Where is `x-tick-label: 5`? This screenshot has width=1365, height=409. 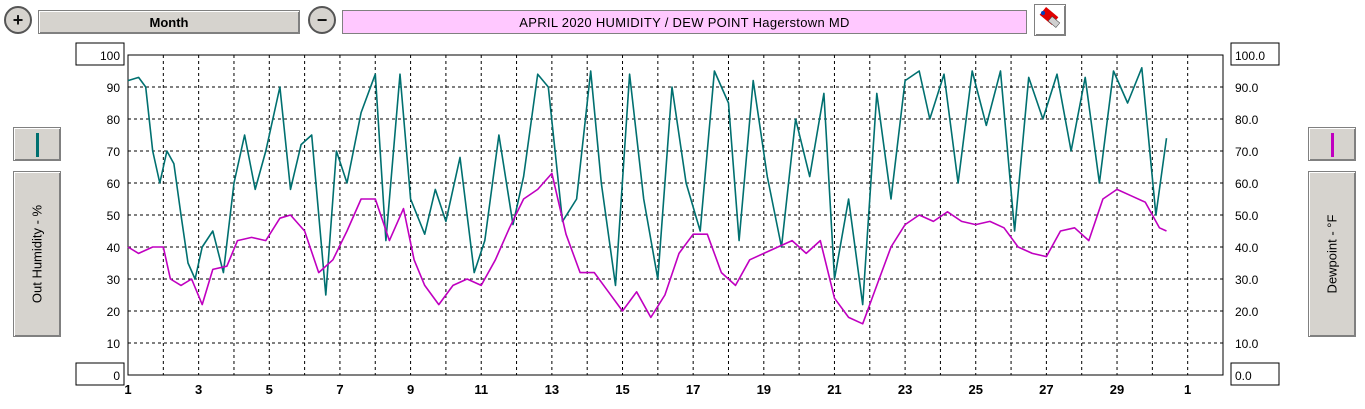 x-tick-label: 5 is located at coordinates (269, 389).